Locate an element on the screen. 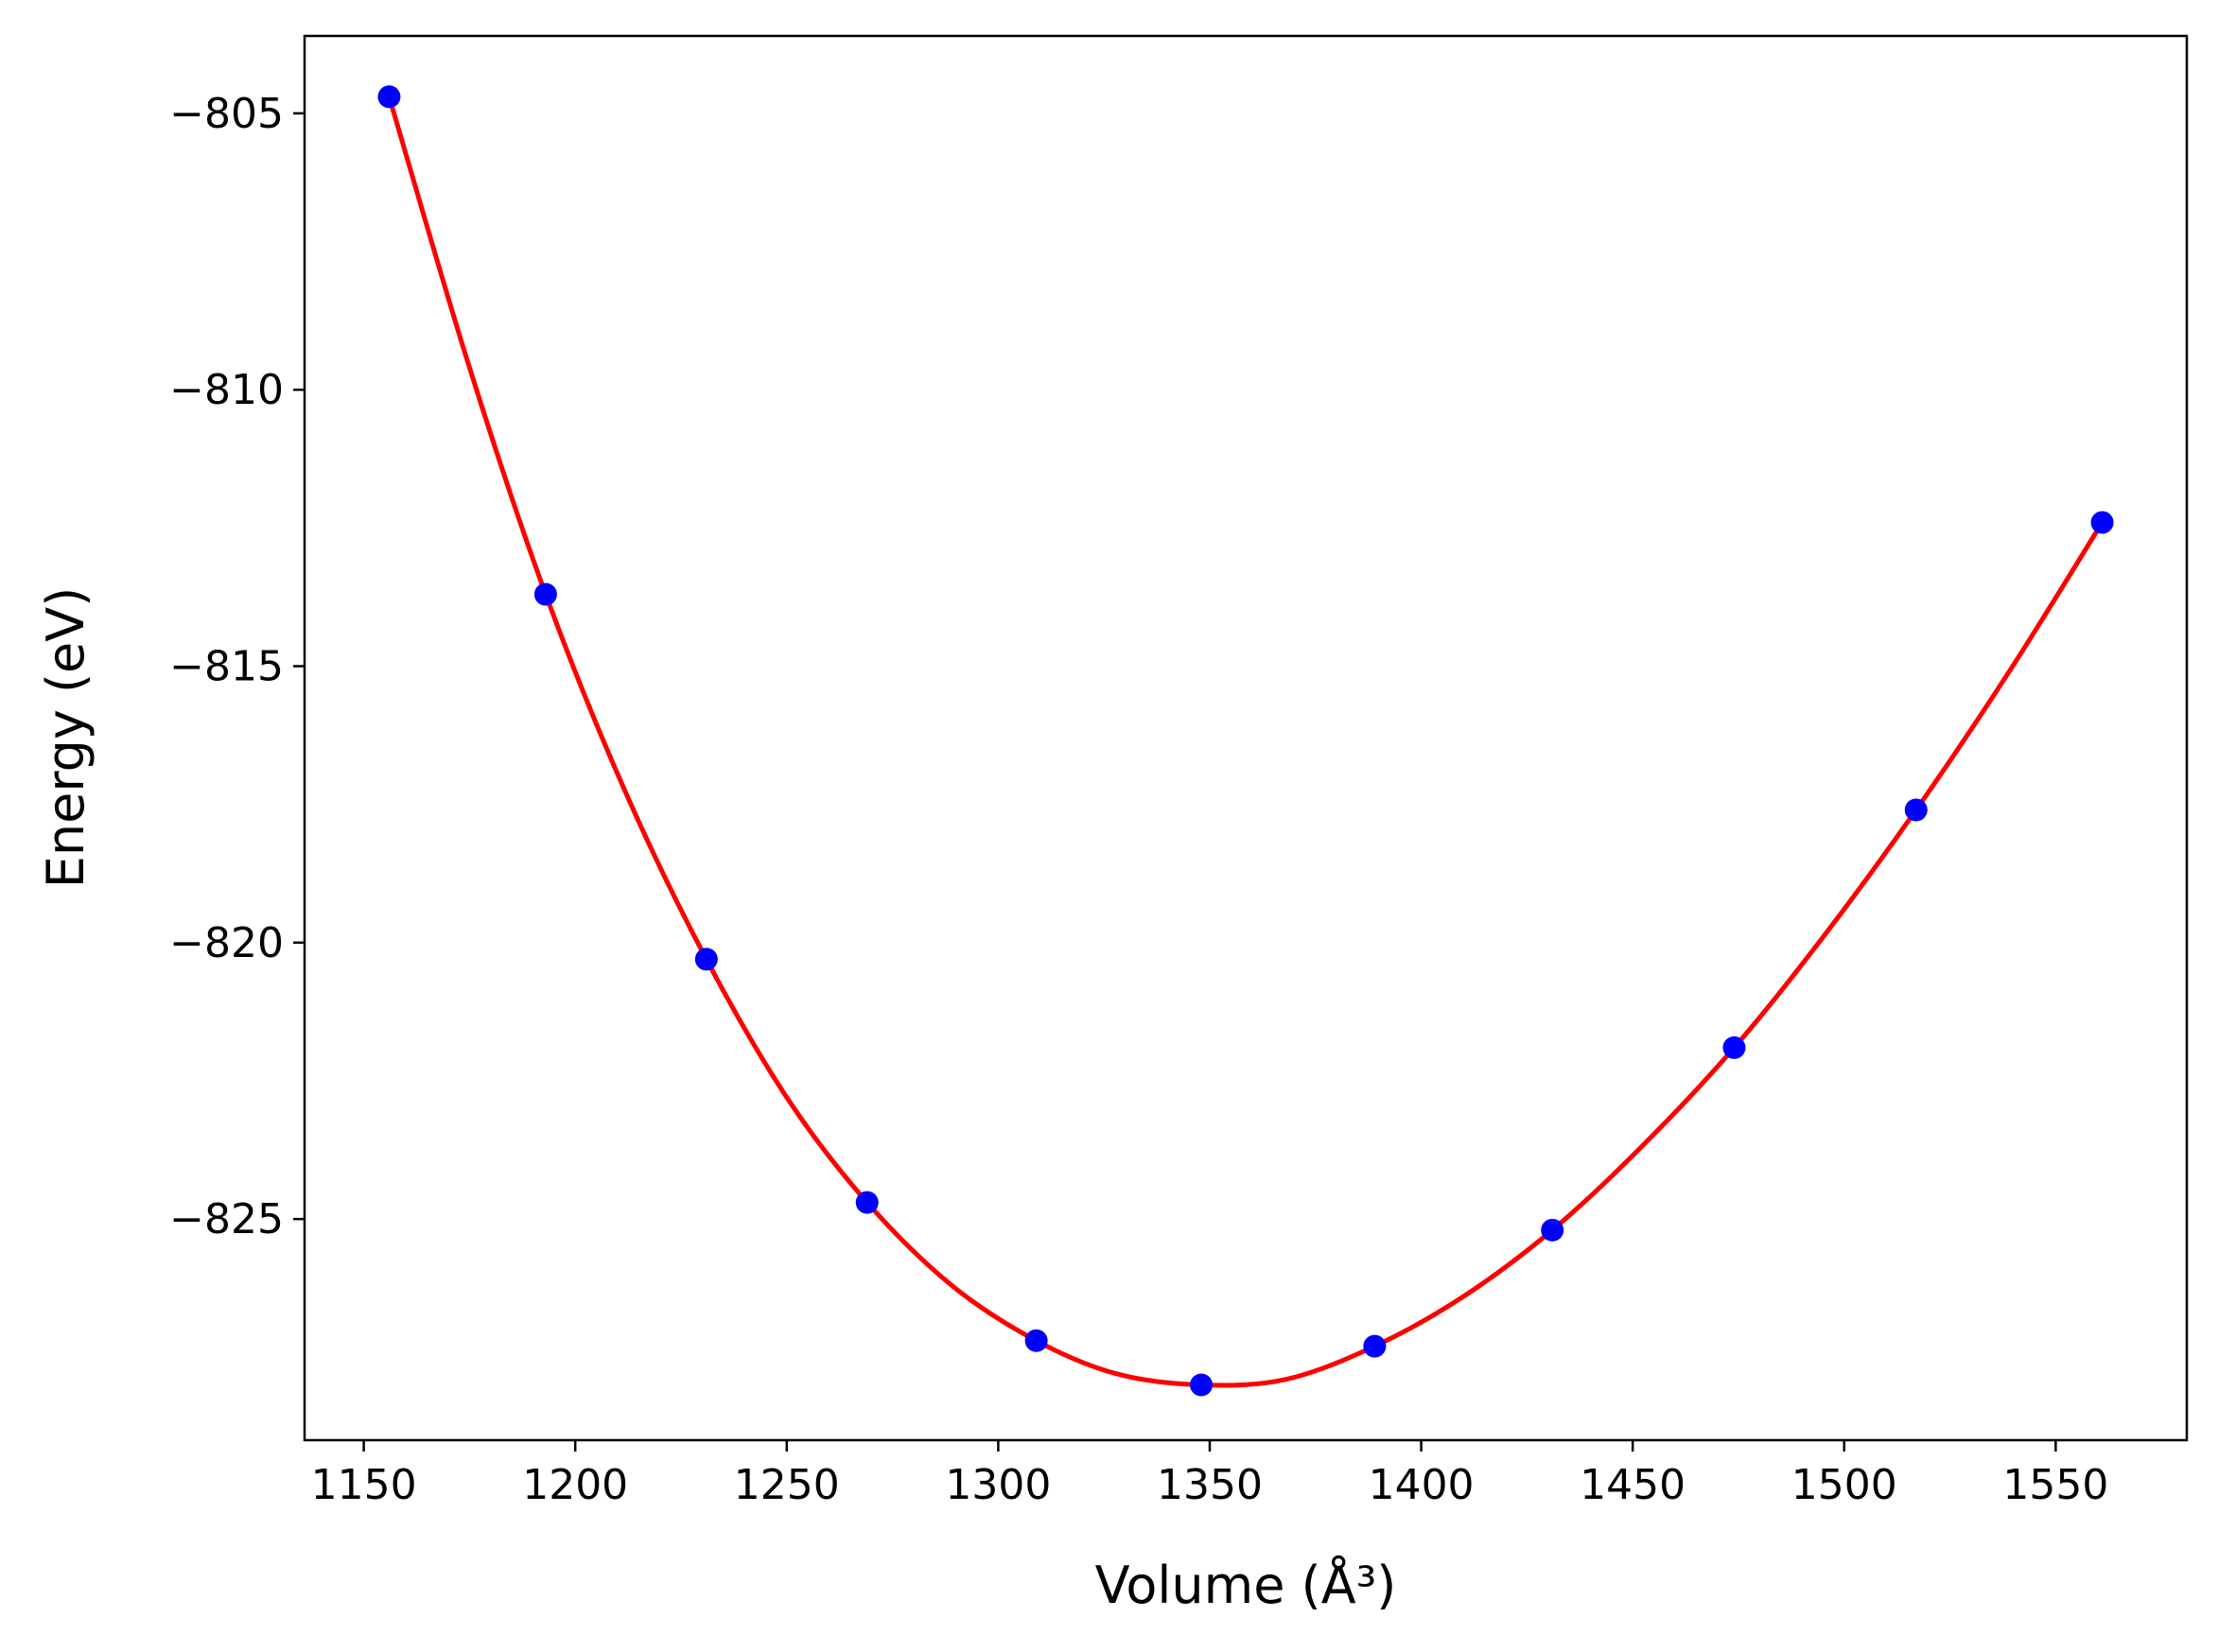  y-axis-label: Energy (eV) is located at coordinates (66, 738).